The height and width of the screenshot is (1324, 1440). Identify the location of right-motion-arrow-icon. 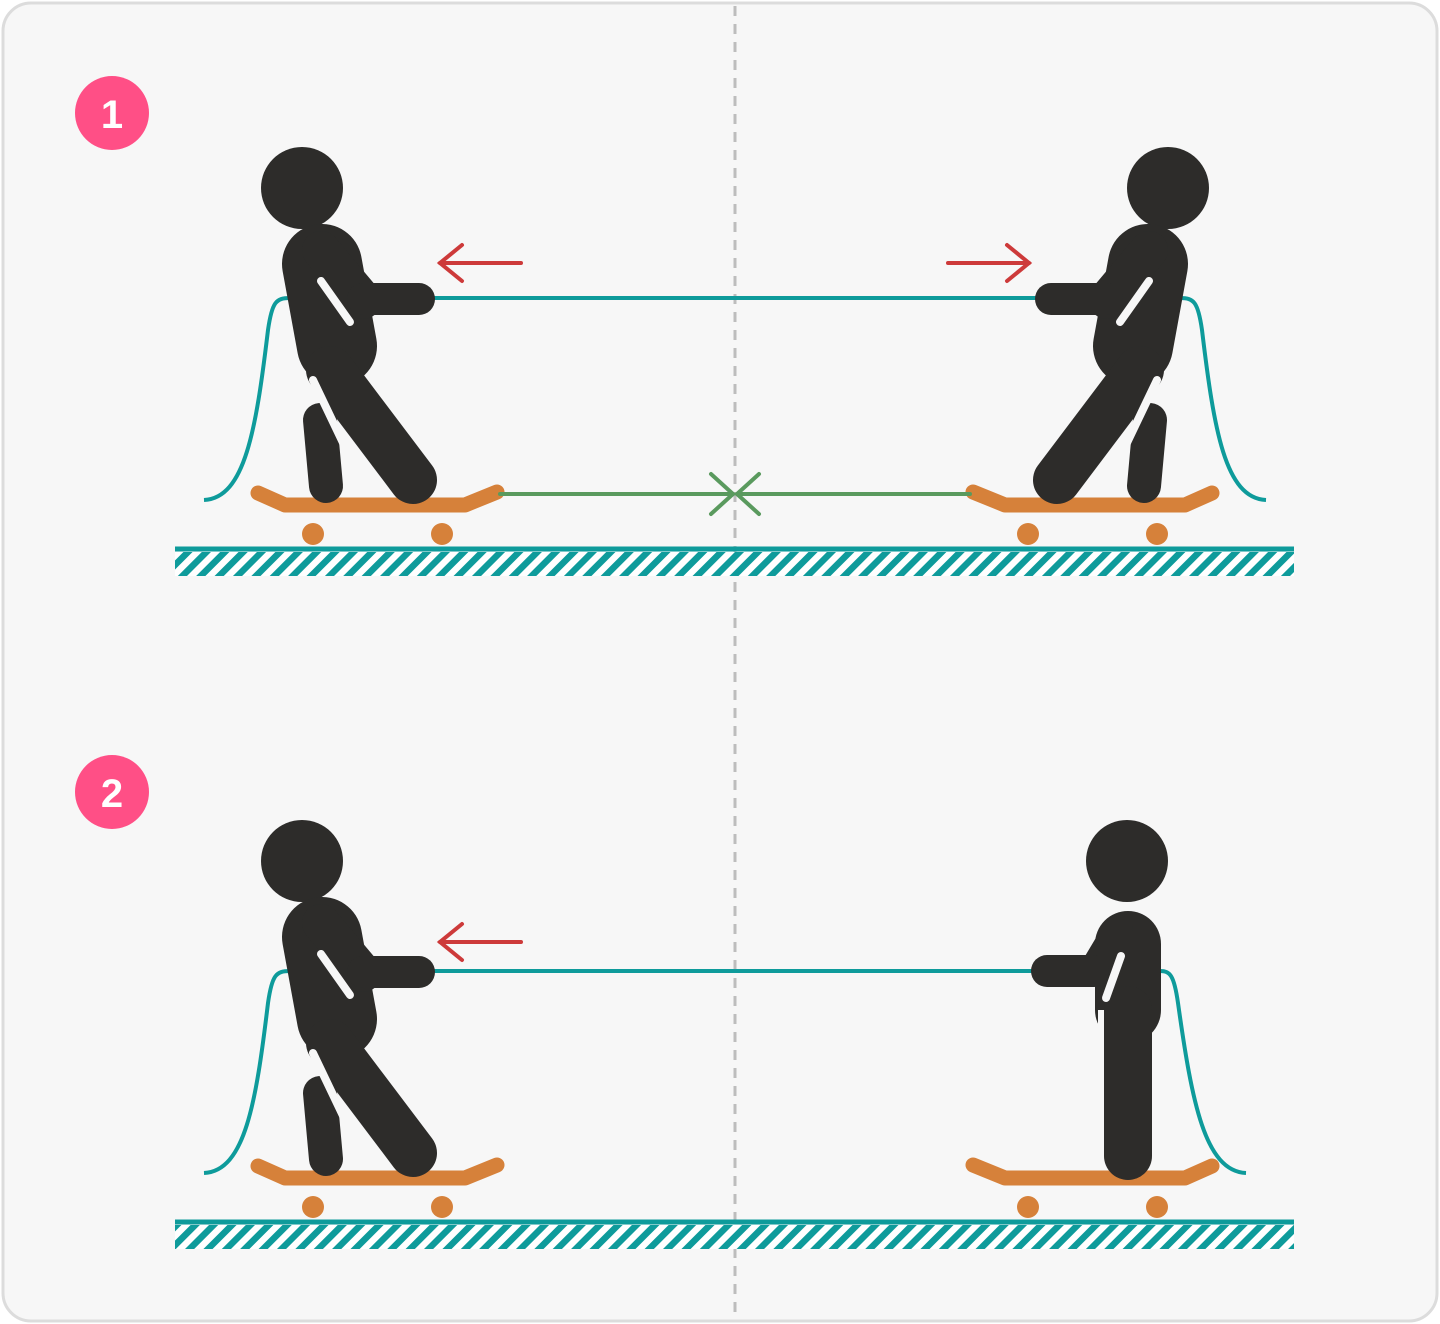
(853, 494).